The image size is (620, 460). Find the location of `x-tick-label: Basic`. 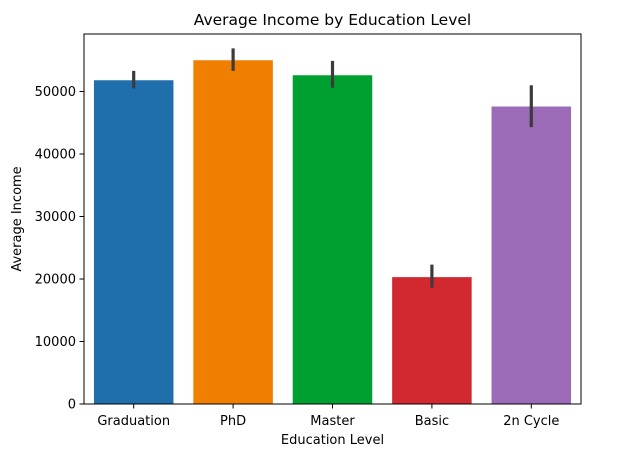

x-tick-label: Basic is located at coordinates (432, 421).